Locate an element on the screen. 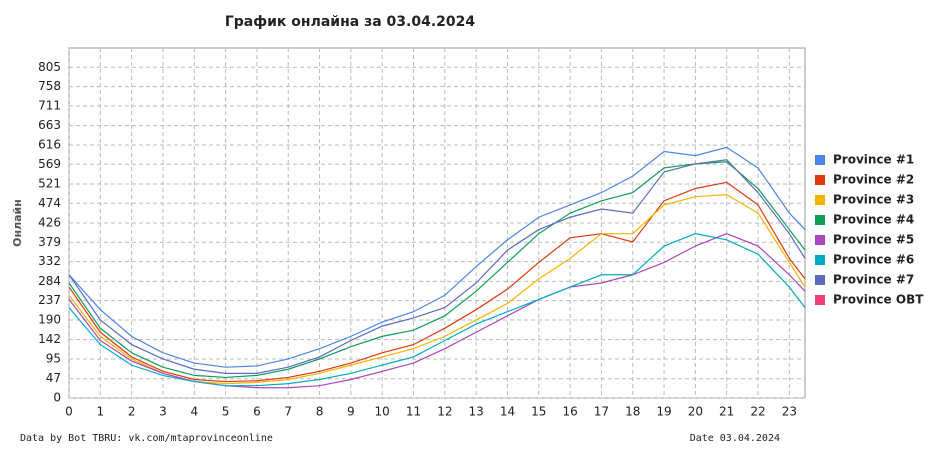 Image resolution: width=940 pixels, height=450 pixels. legend-label: Province #7 is located at coordinates (873, 280).